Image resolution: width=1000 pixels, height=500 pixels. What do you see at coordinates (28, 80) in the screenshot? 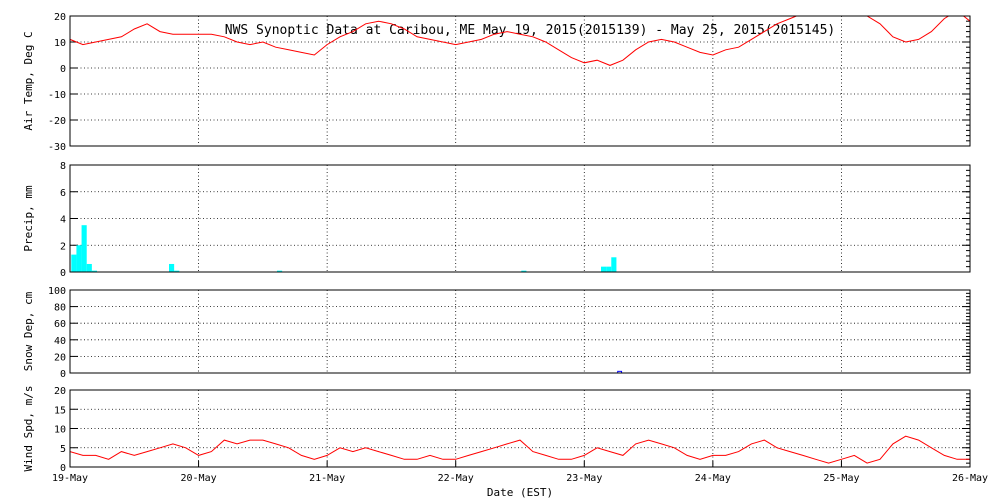
I see `y-axis-label: Air Temp, Deg C` at bounding box center [28, 80].